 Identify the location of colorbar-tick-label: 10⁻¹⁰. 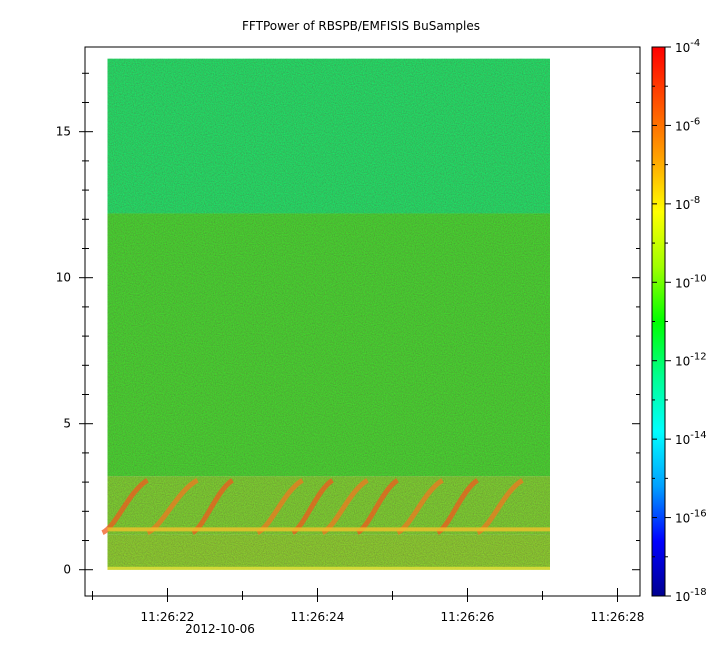
(691, 281).